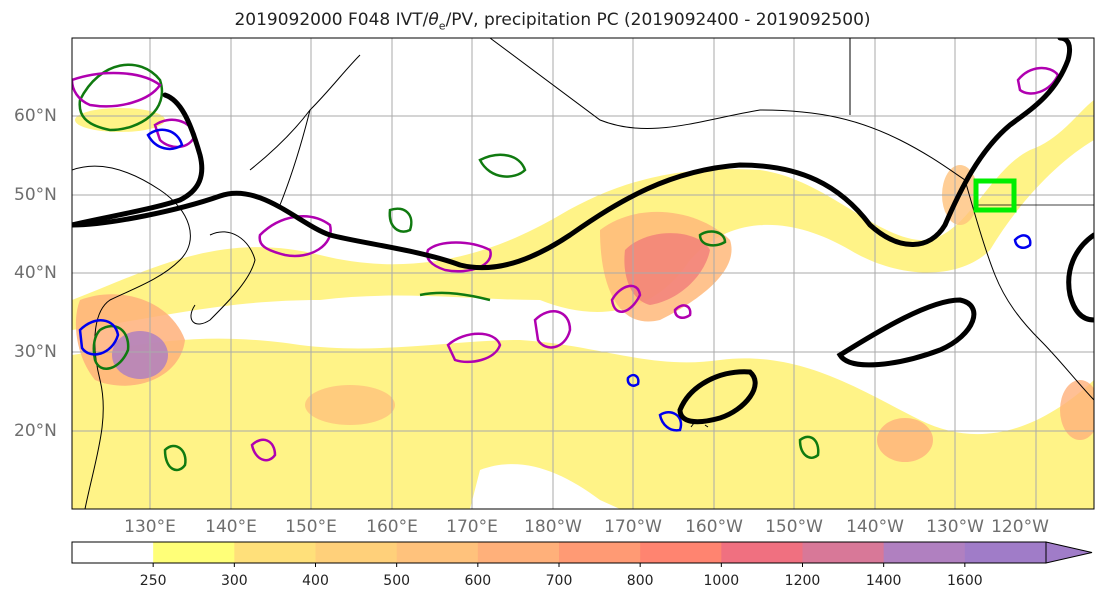 The image size is (1105, 603). Describe the element at coordinates (559, 581) in the screenshot. I see `colorbar-tick-label: 700` at that location.